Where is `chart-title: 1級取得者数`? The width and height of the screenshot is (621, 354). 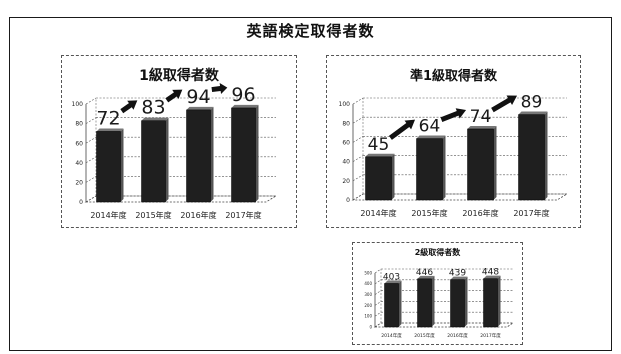
chart-title: 1級取得者数 is located at coordinates (179, 76).